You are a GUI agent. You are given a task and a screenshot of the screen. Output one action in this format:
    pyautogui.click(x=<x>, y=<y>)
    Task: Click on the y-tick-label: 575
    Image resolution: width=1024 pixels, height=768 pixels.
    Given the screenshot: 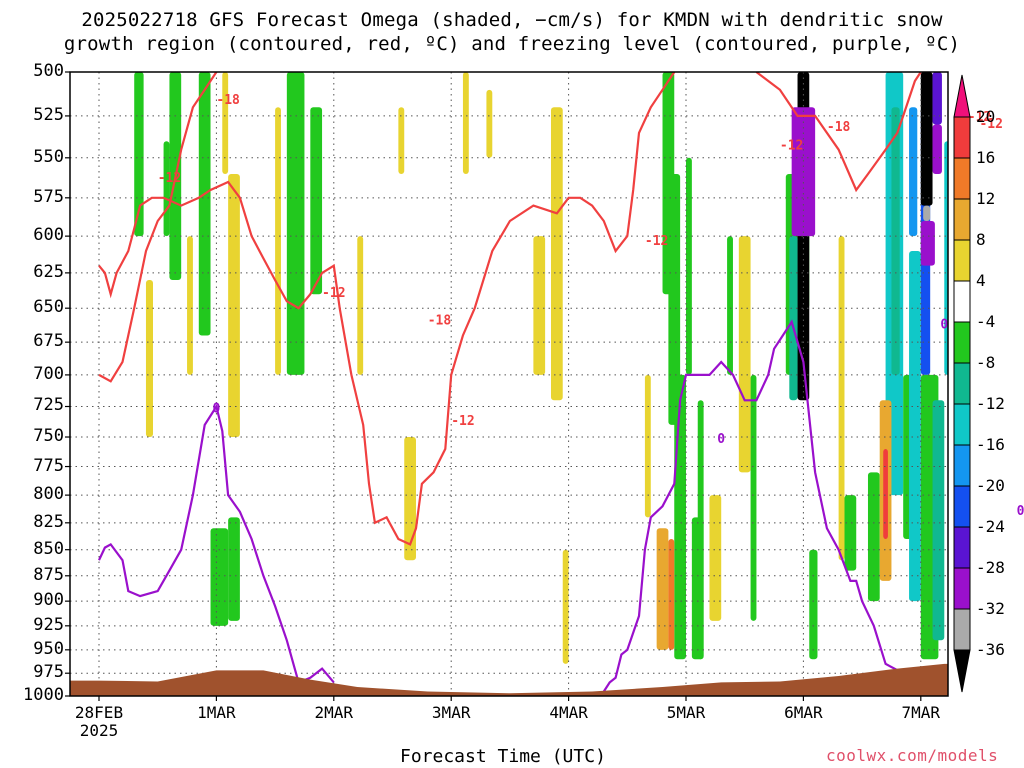 What is the action you would take?
    pyautogui.click(x=48, y=196)
    